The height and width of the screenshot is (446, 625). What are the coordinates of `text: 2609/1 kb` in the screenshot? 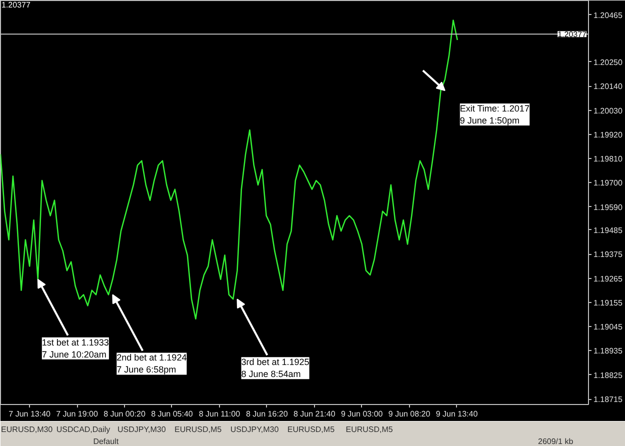 It's located at (556, 441).